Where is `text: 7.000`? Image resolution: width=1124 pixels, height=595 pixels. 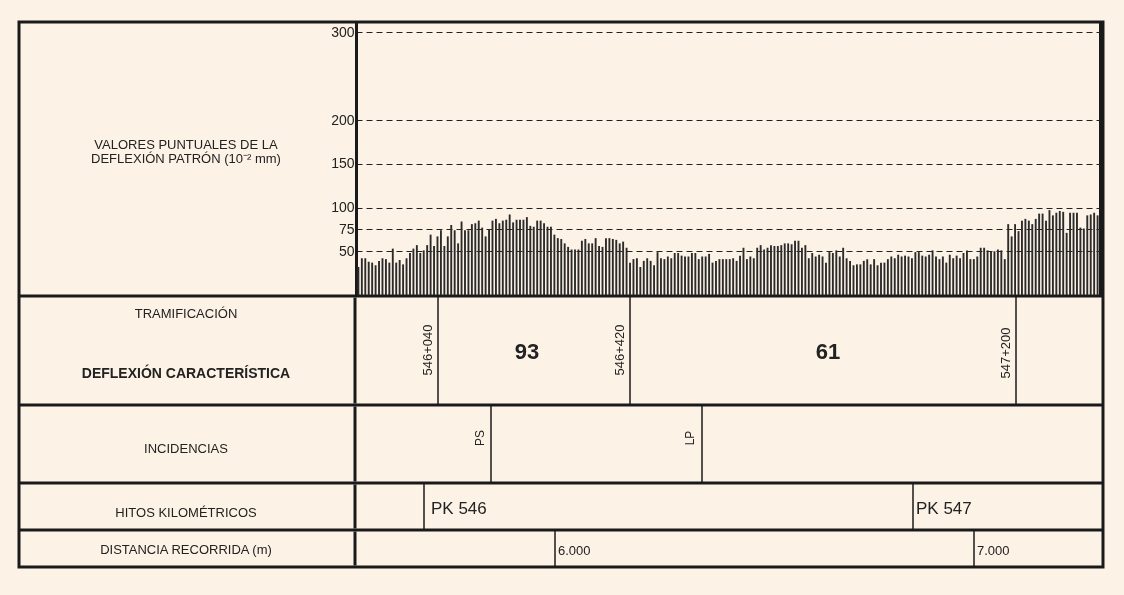
text: 7.000 is located at coordinates (993, 550).